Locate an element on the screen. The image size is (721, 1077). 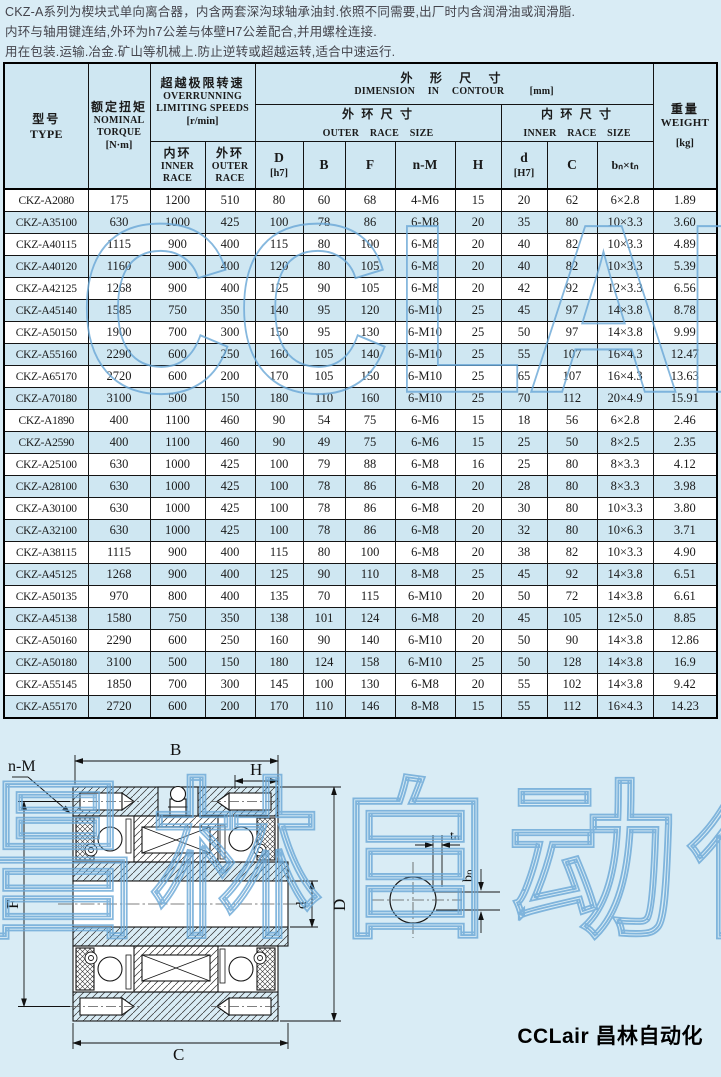
cell: CKZ-A45138 is located at coordinates (46, 619).